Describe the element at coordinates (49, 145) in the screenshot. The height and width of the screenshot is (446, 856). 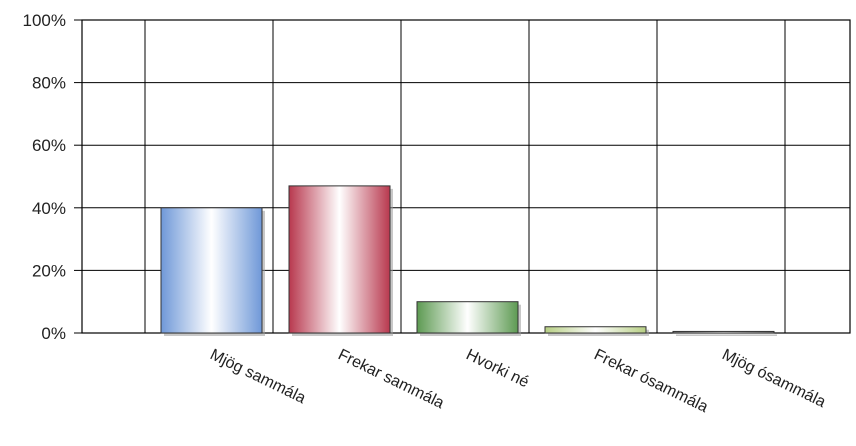
I see `y-tick-label: 60%` at that location.